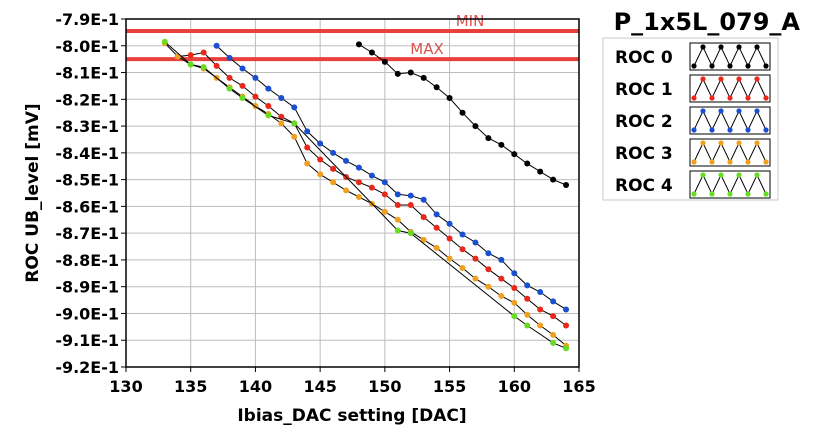 This screenshot has height=430, width=824. I want to click on y-tick-label: -8.4E-1, so click(87, 153).